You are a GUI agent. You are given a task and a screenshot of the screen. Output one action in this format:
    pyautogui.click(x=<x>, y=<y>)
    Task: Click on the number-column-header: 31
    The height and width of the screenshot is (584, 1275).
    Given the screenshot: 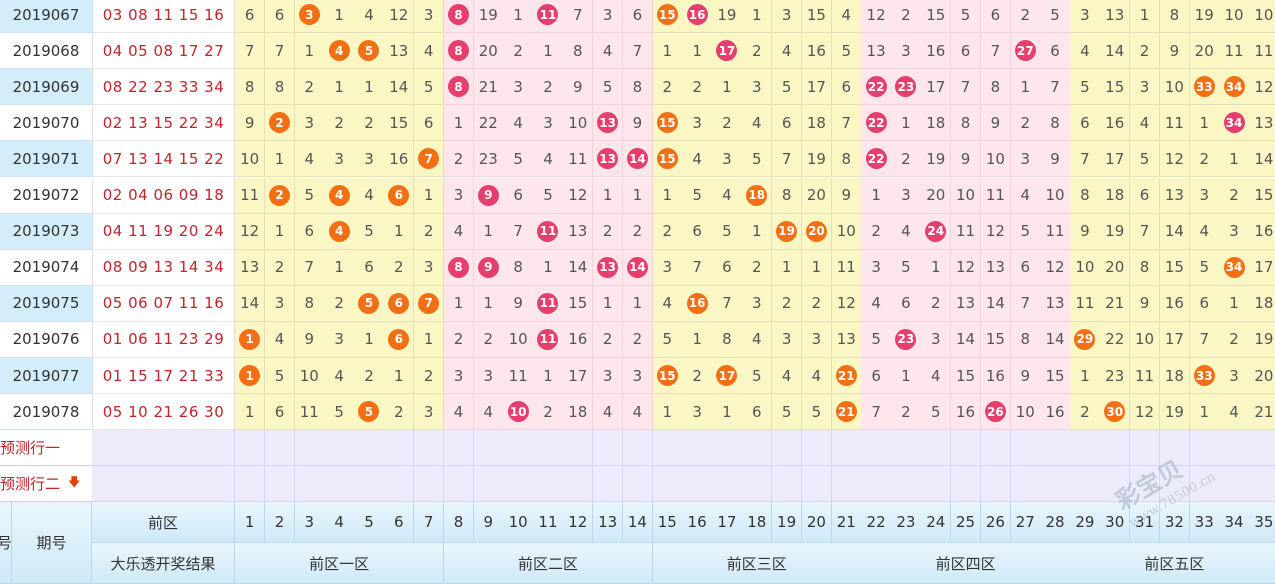 What is the action you would take?
    pyautogui.click(x=1145, y=523)
    